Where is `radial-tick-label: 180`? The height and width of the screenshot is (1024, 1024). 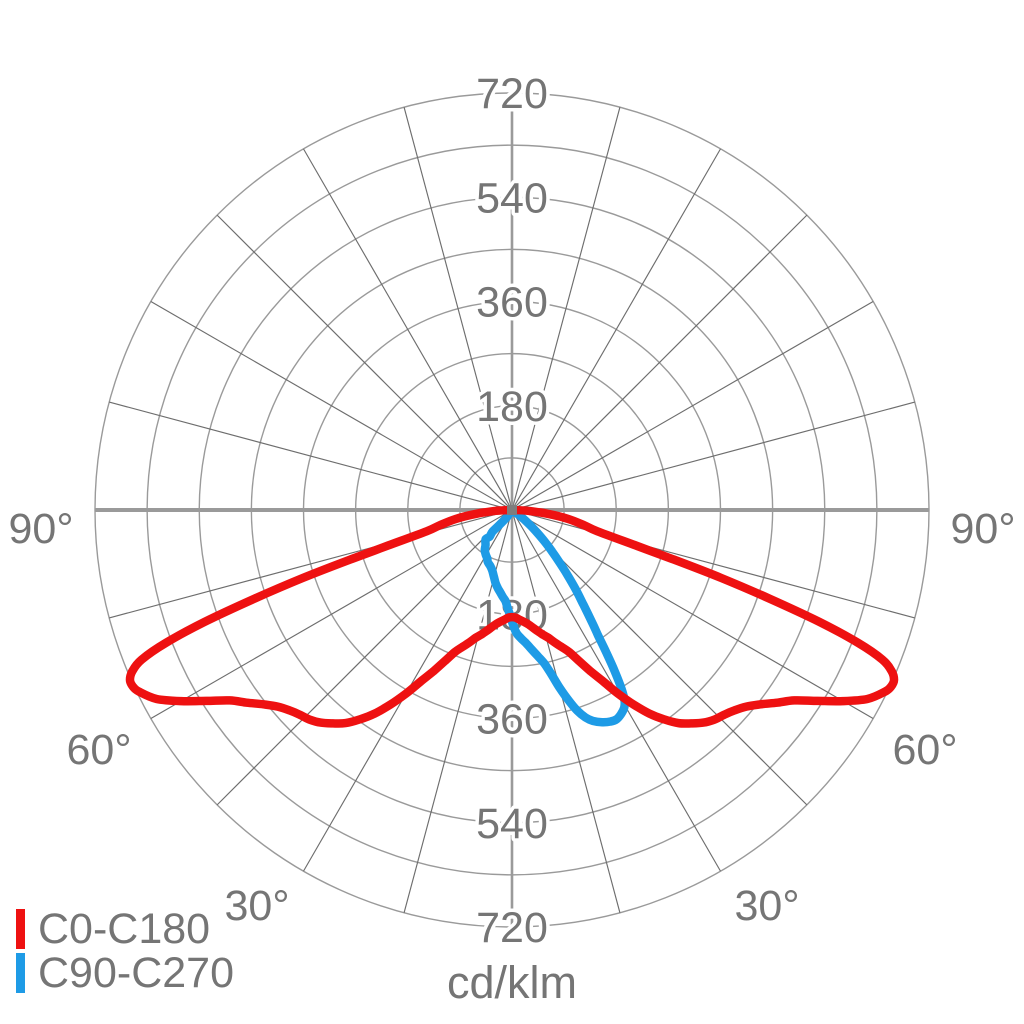
radial-tick-label: 180 is located at coordinates (512, 407).